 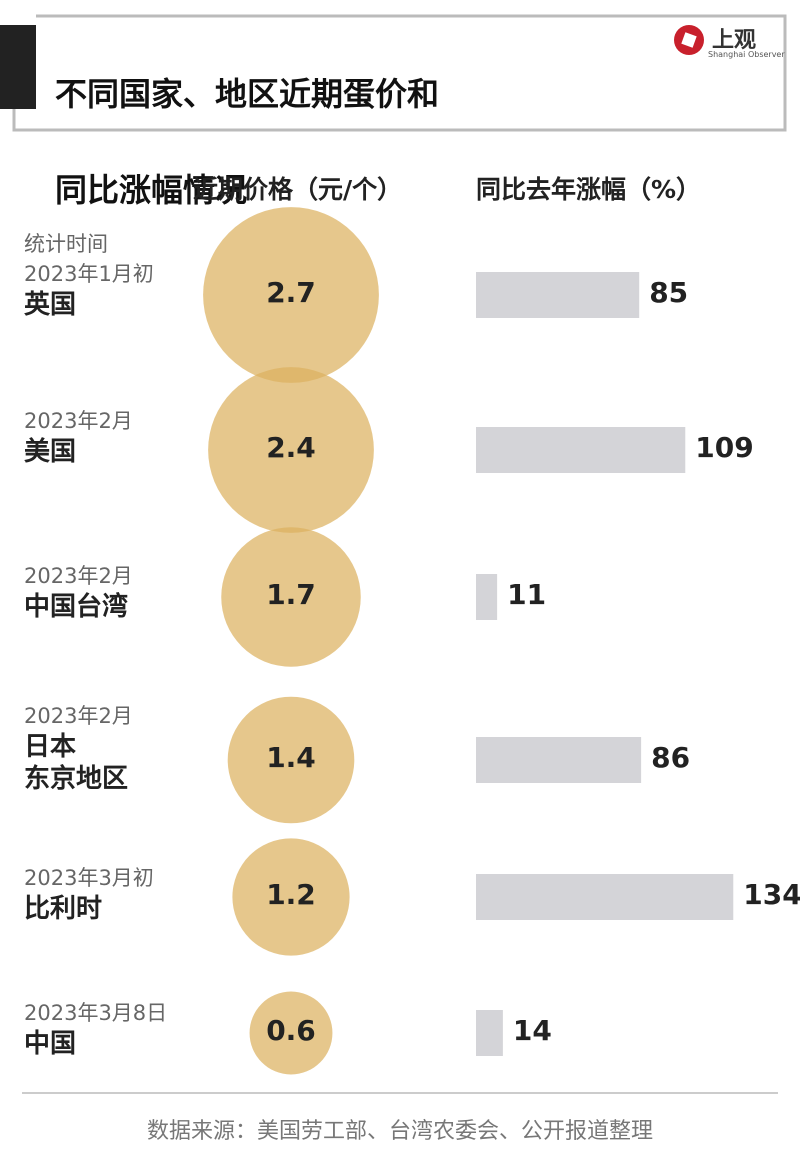 What do you see at coordinates (89, 274) in the screenshot?
I see `date-label: 2023年1月初` at bounding box center [89, 274].